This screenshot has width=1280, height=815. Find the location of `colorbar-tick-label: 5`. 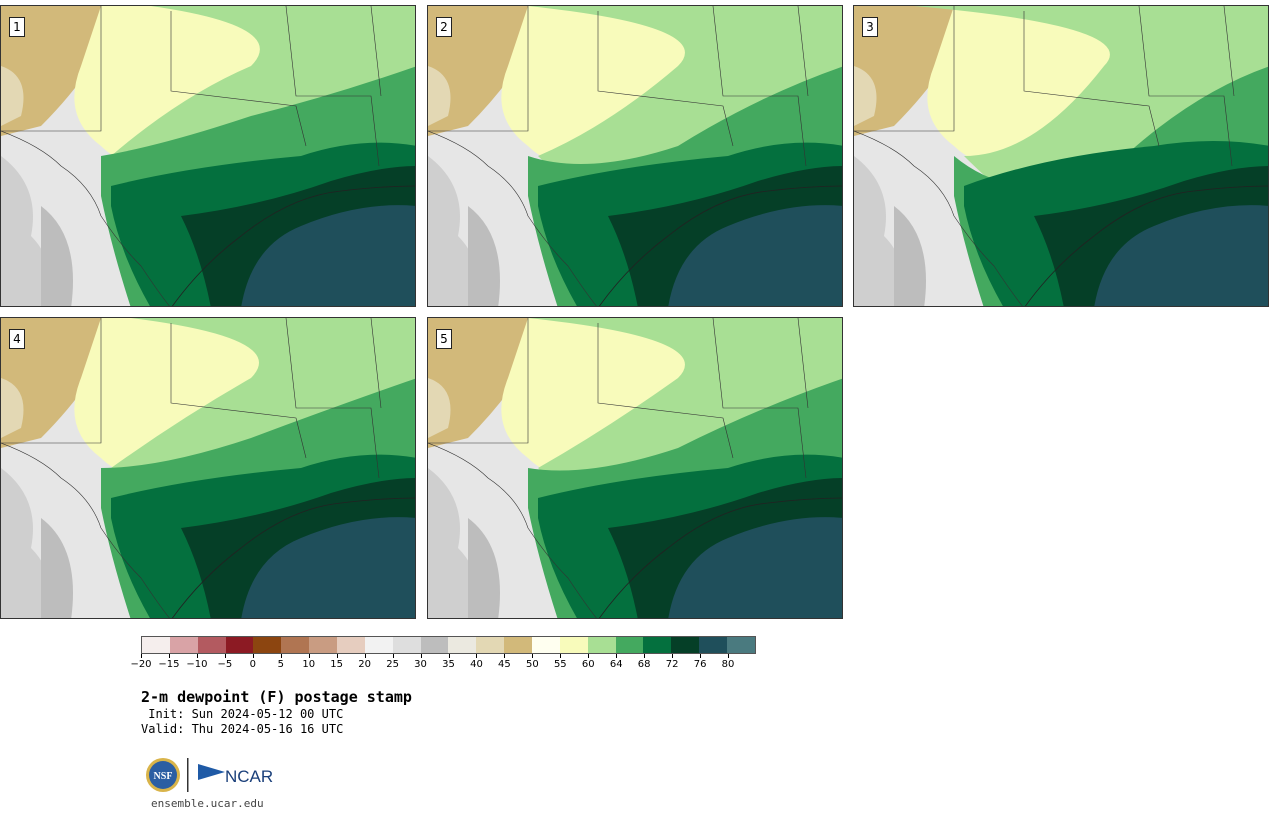

colorbar-tick-label: 5 is located at coordinates (280, 664).